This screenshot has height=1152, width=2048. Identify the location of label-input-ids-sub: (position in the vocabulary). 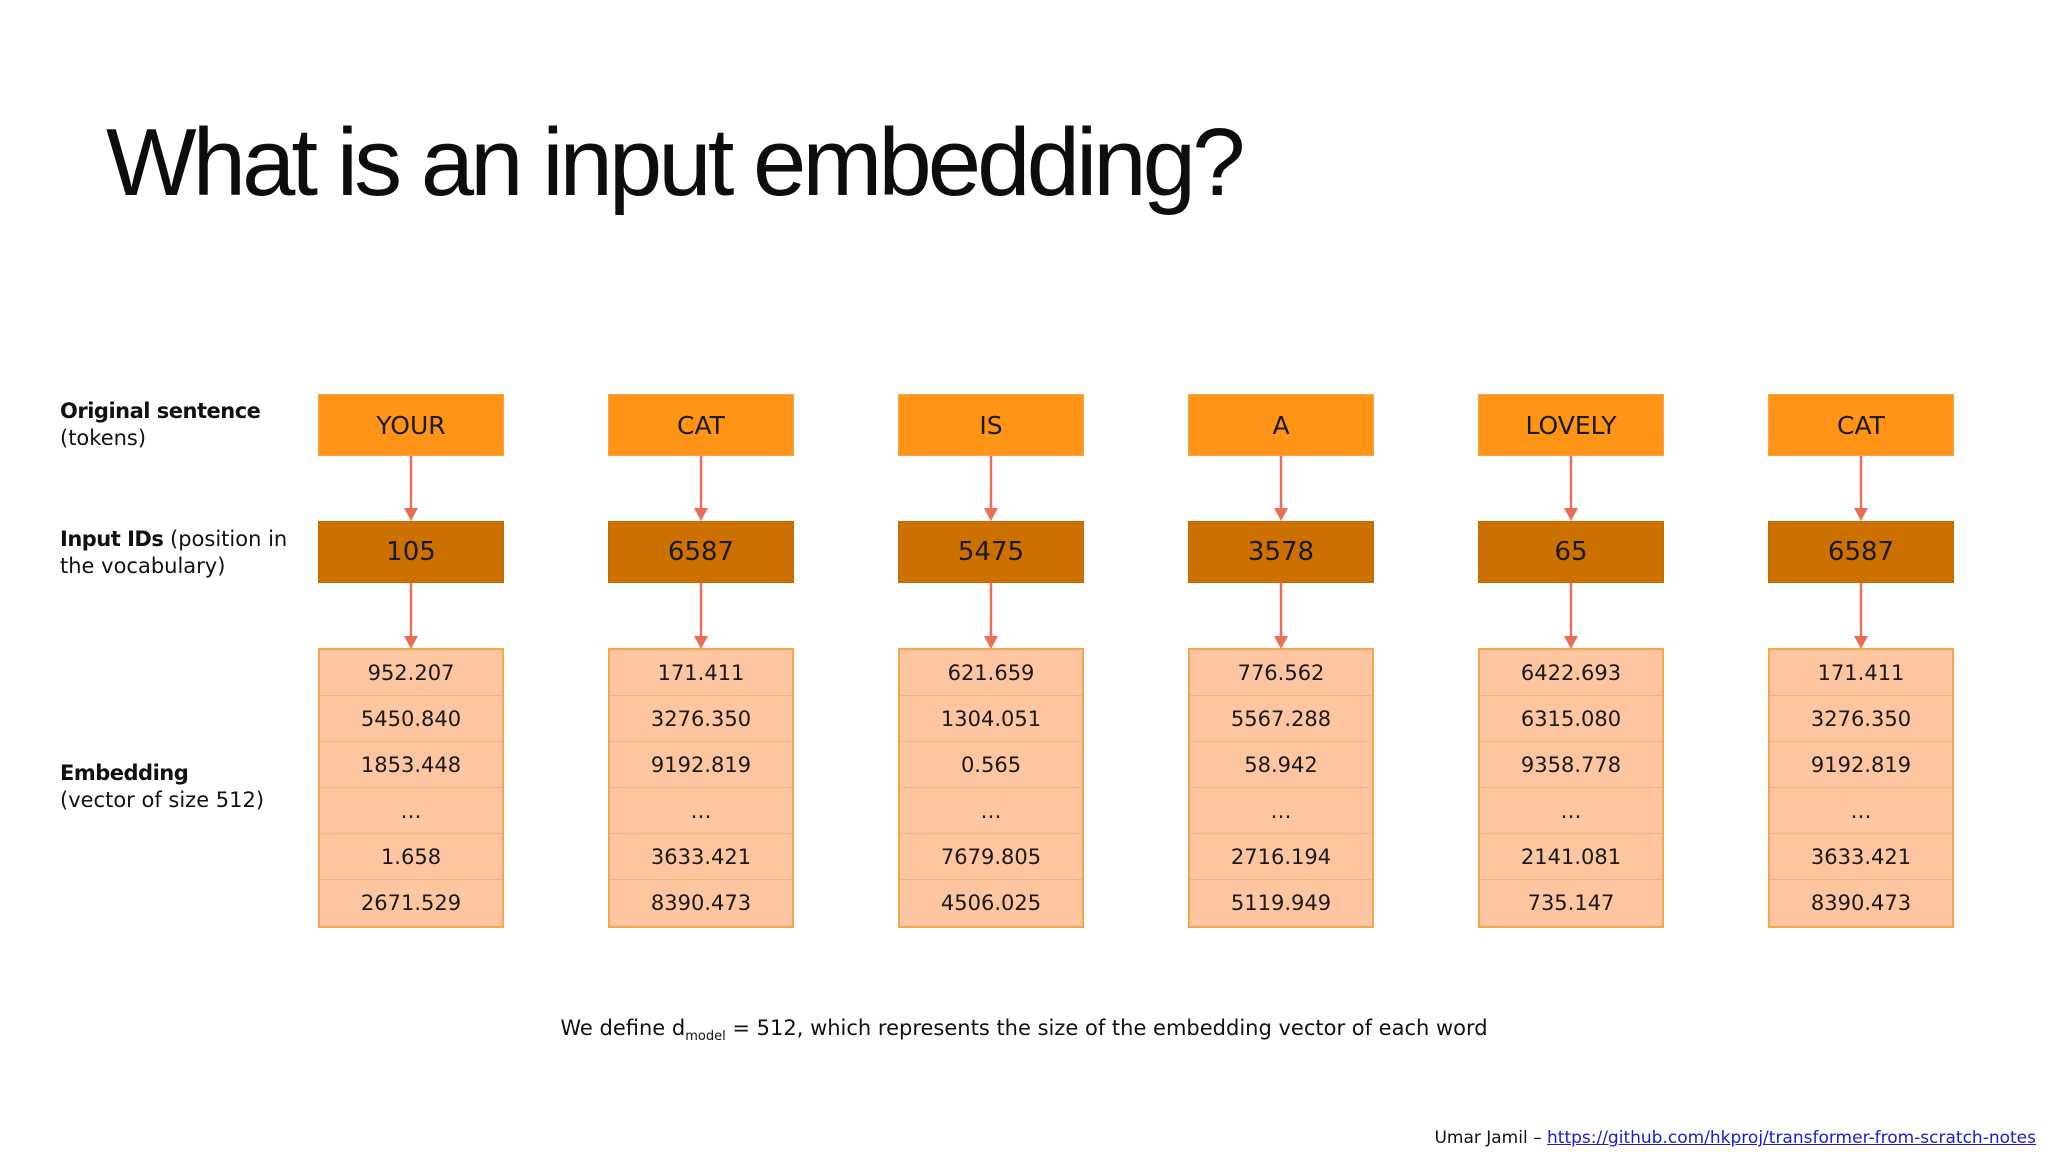
(174, 552).